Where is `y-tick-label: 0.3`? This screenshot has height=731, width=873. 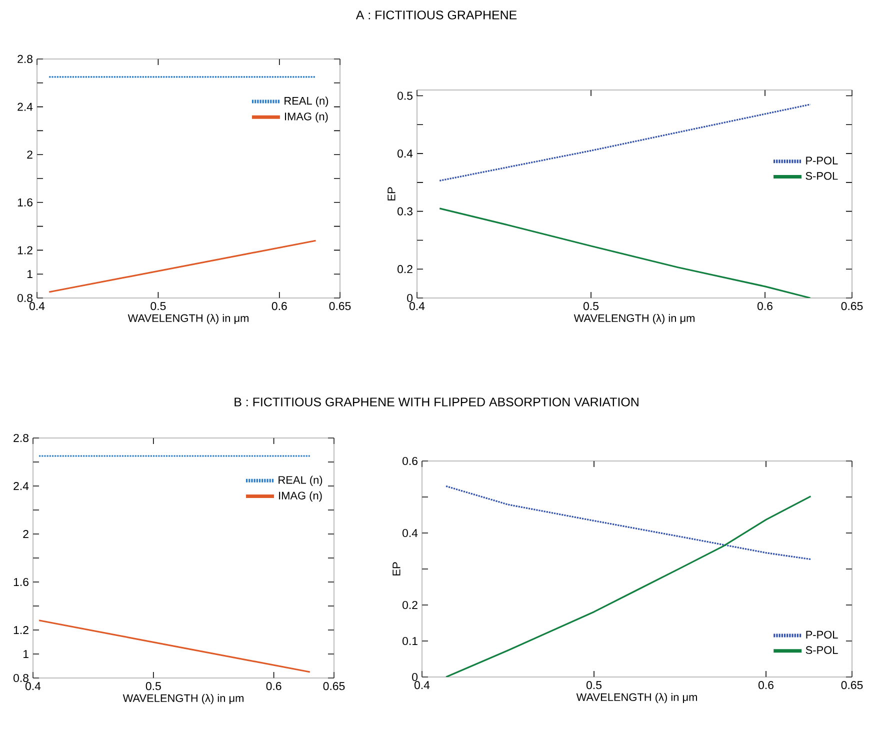 y-tick-label: 0.3 is located at coordinates (405, 211).